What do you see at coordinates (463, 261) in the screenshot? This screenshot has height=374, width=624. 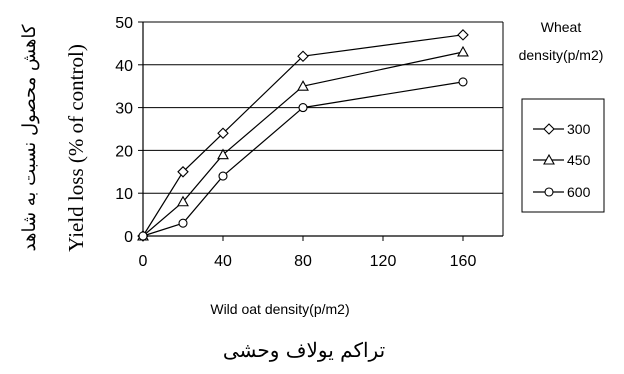 I see `x-tick-label-160: 160` at bounding box center [463, 261].